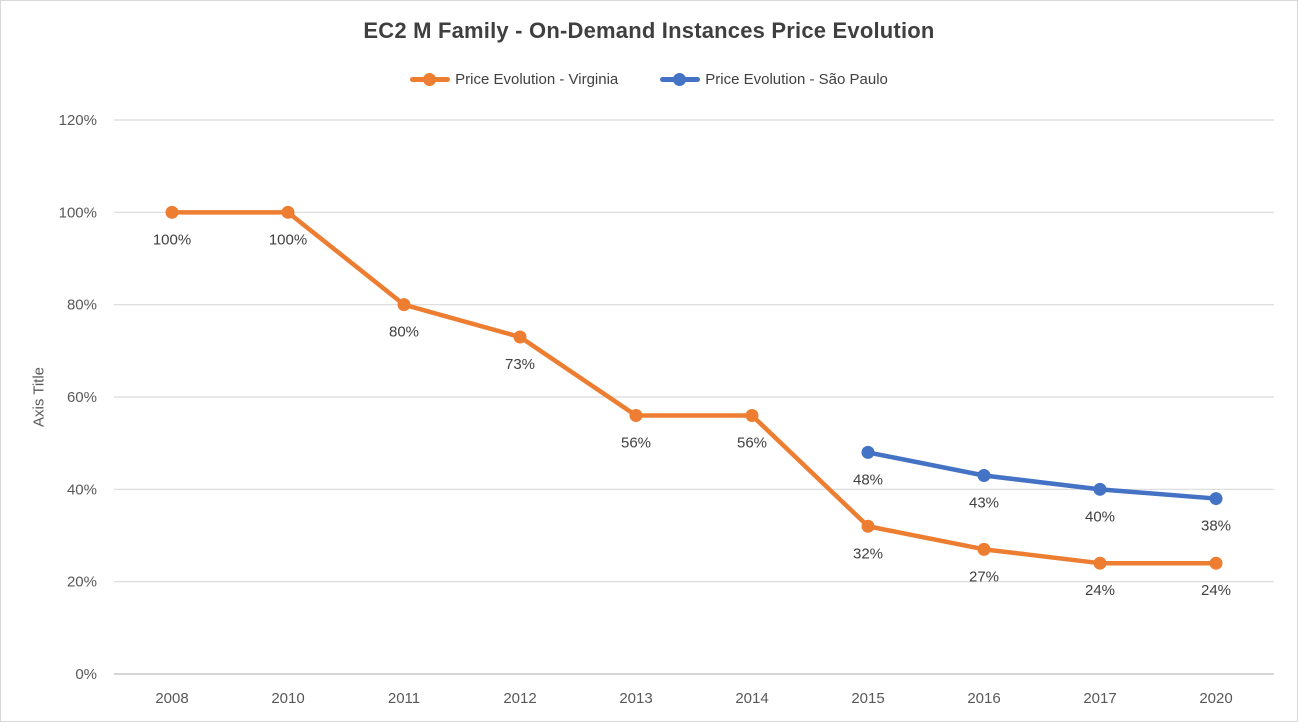  I want to click on y-tick-label: 120%, so click(78, 120).